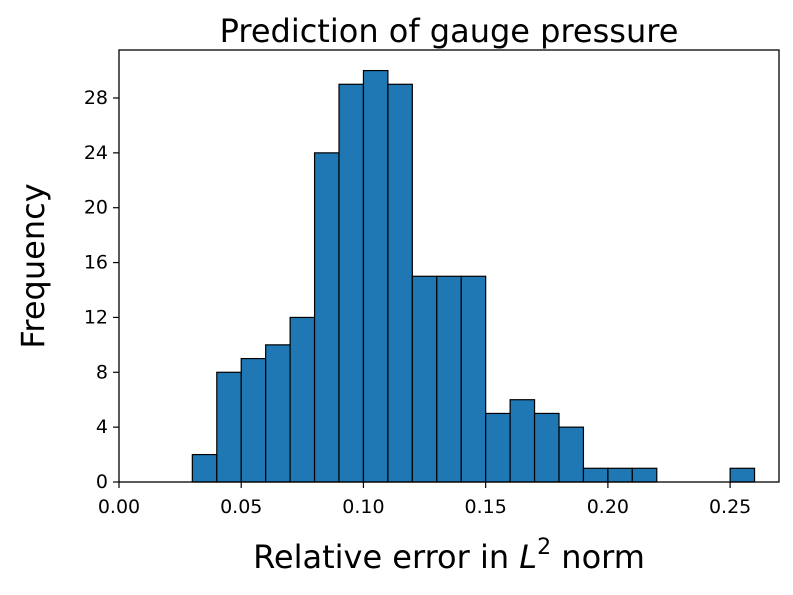  I want to click on x-axis-label-prefix: Relative error in, so click(386, 557).